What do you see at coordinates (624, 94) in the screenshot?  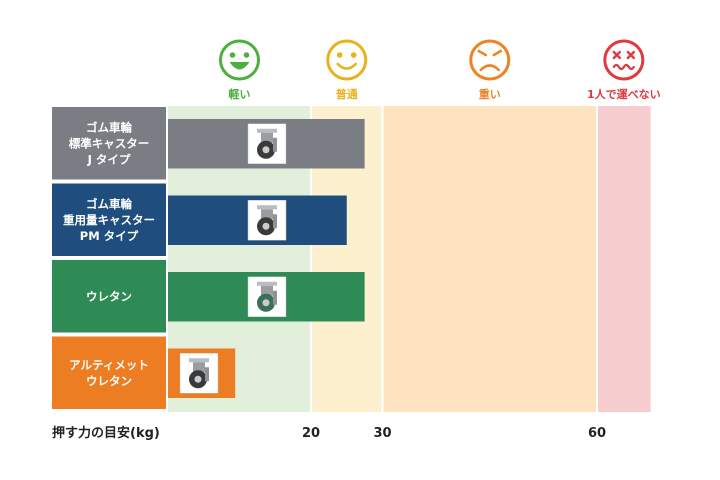 I see `zone-label-3: 1人で運べない` at bounding box center [624, 94].